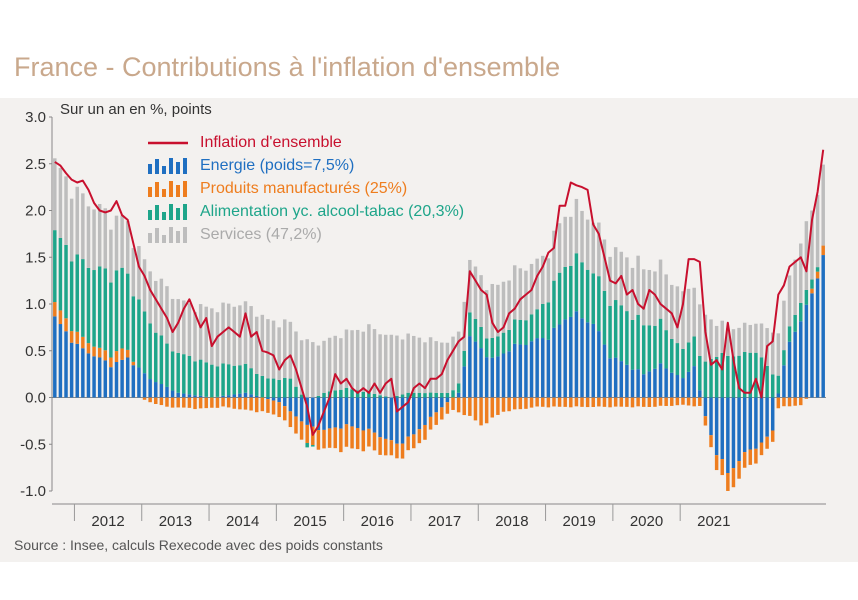 This screenshot has width=858, height=600. Describe the element at coordinates (35, 211) in the screenshot. I see `y-tick-label: 2.0` at that location.